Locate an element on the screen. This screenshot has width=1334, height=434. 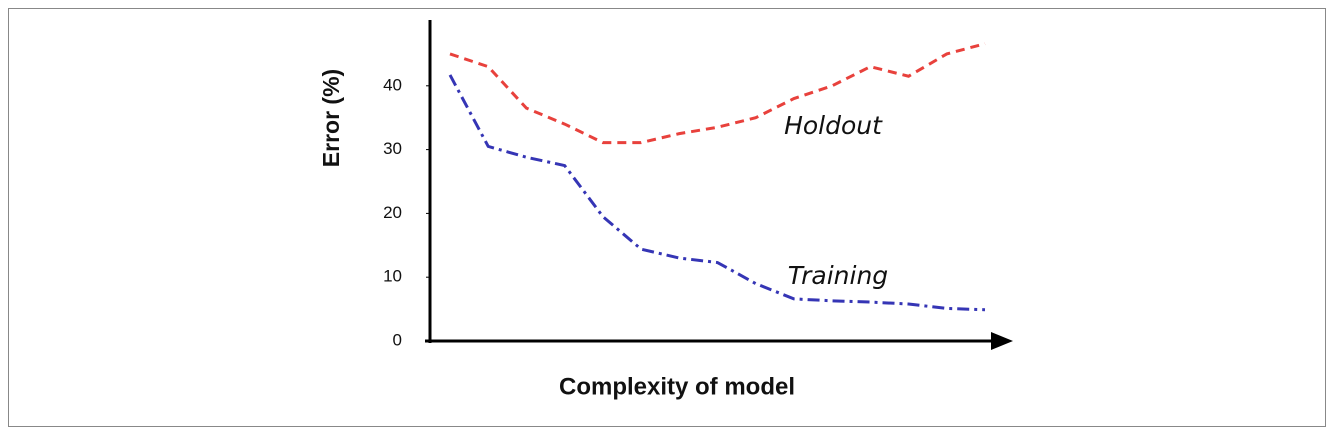
x-axis-arrow is located at coordinates (1002, 341).